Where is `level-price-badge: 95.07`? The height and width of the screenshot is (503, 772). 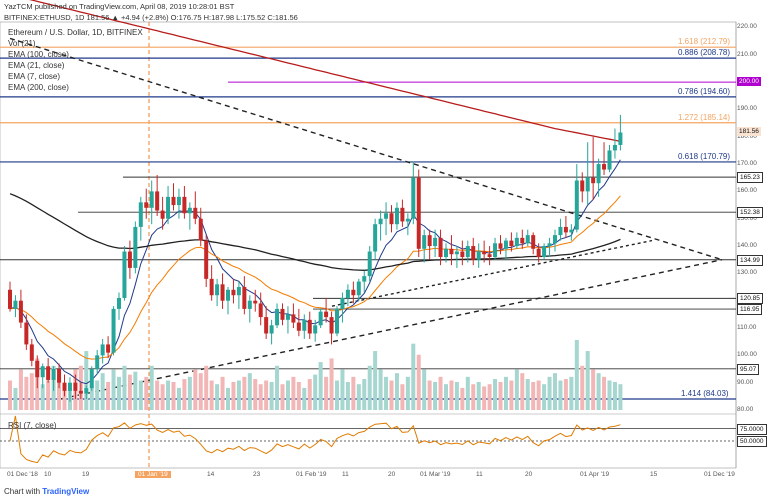
level-price-badge: 95.07 is located at coordinates (748, 369).